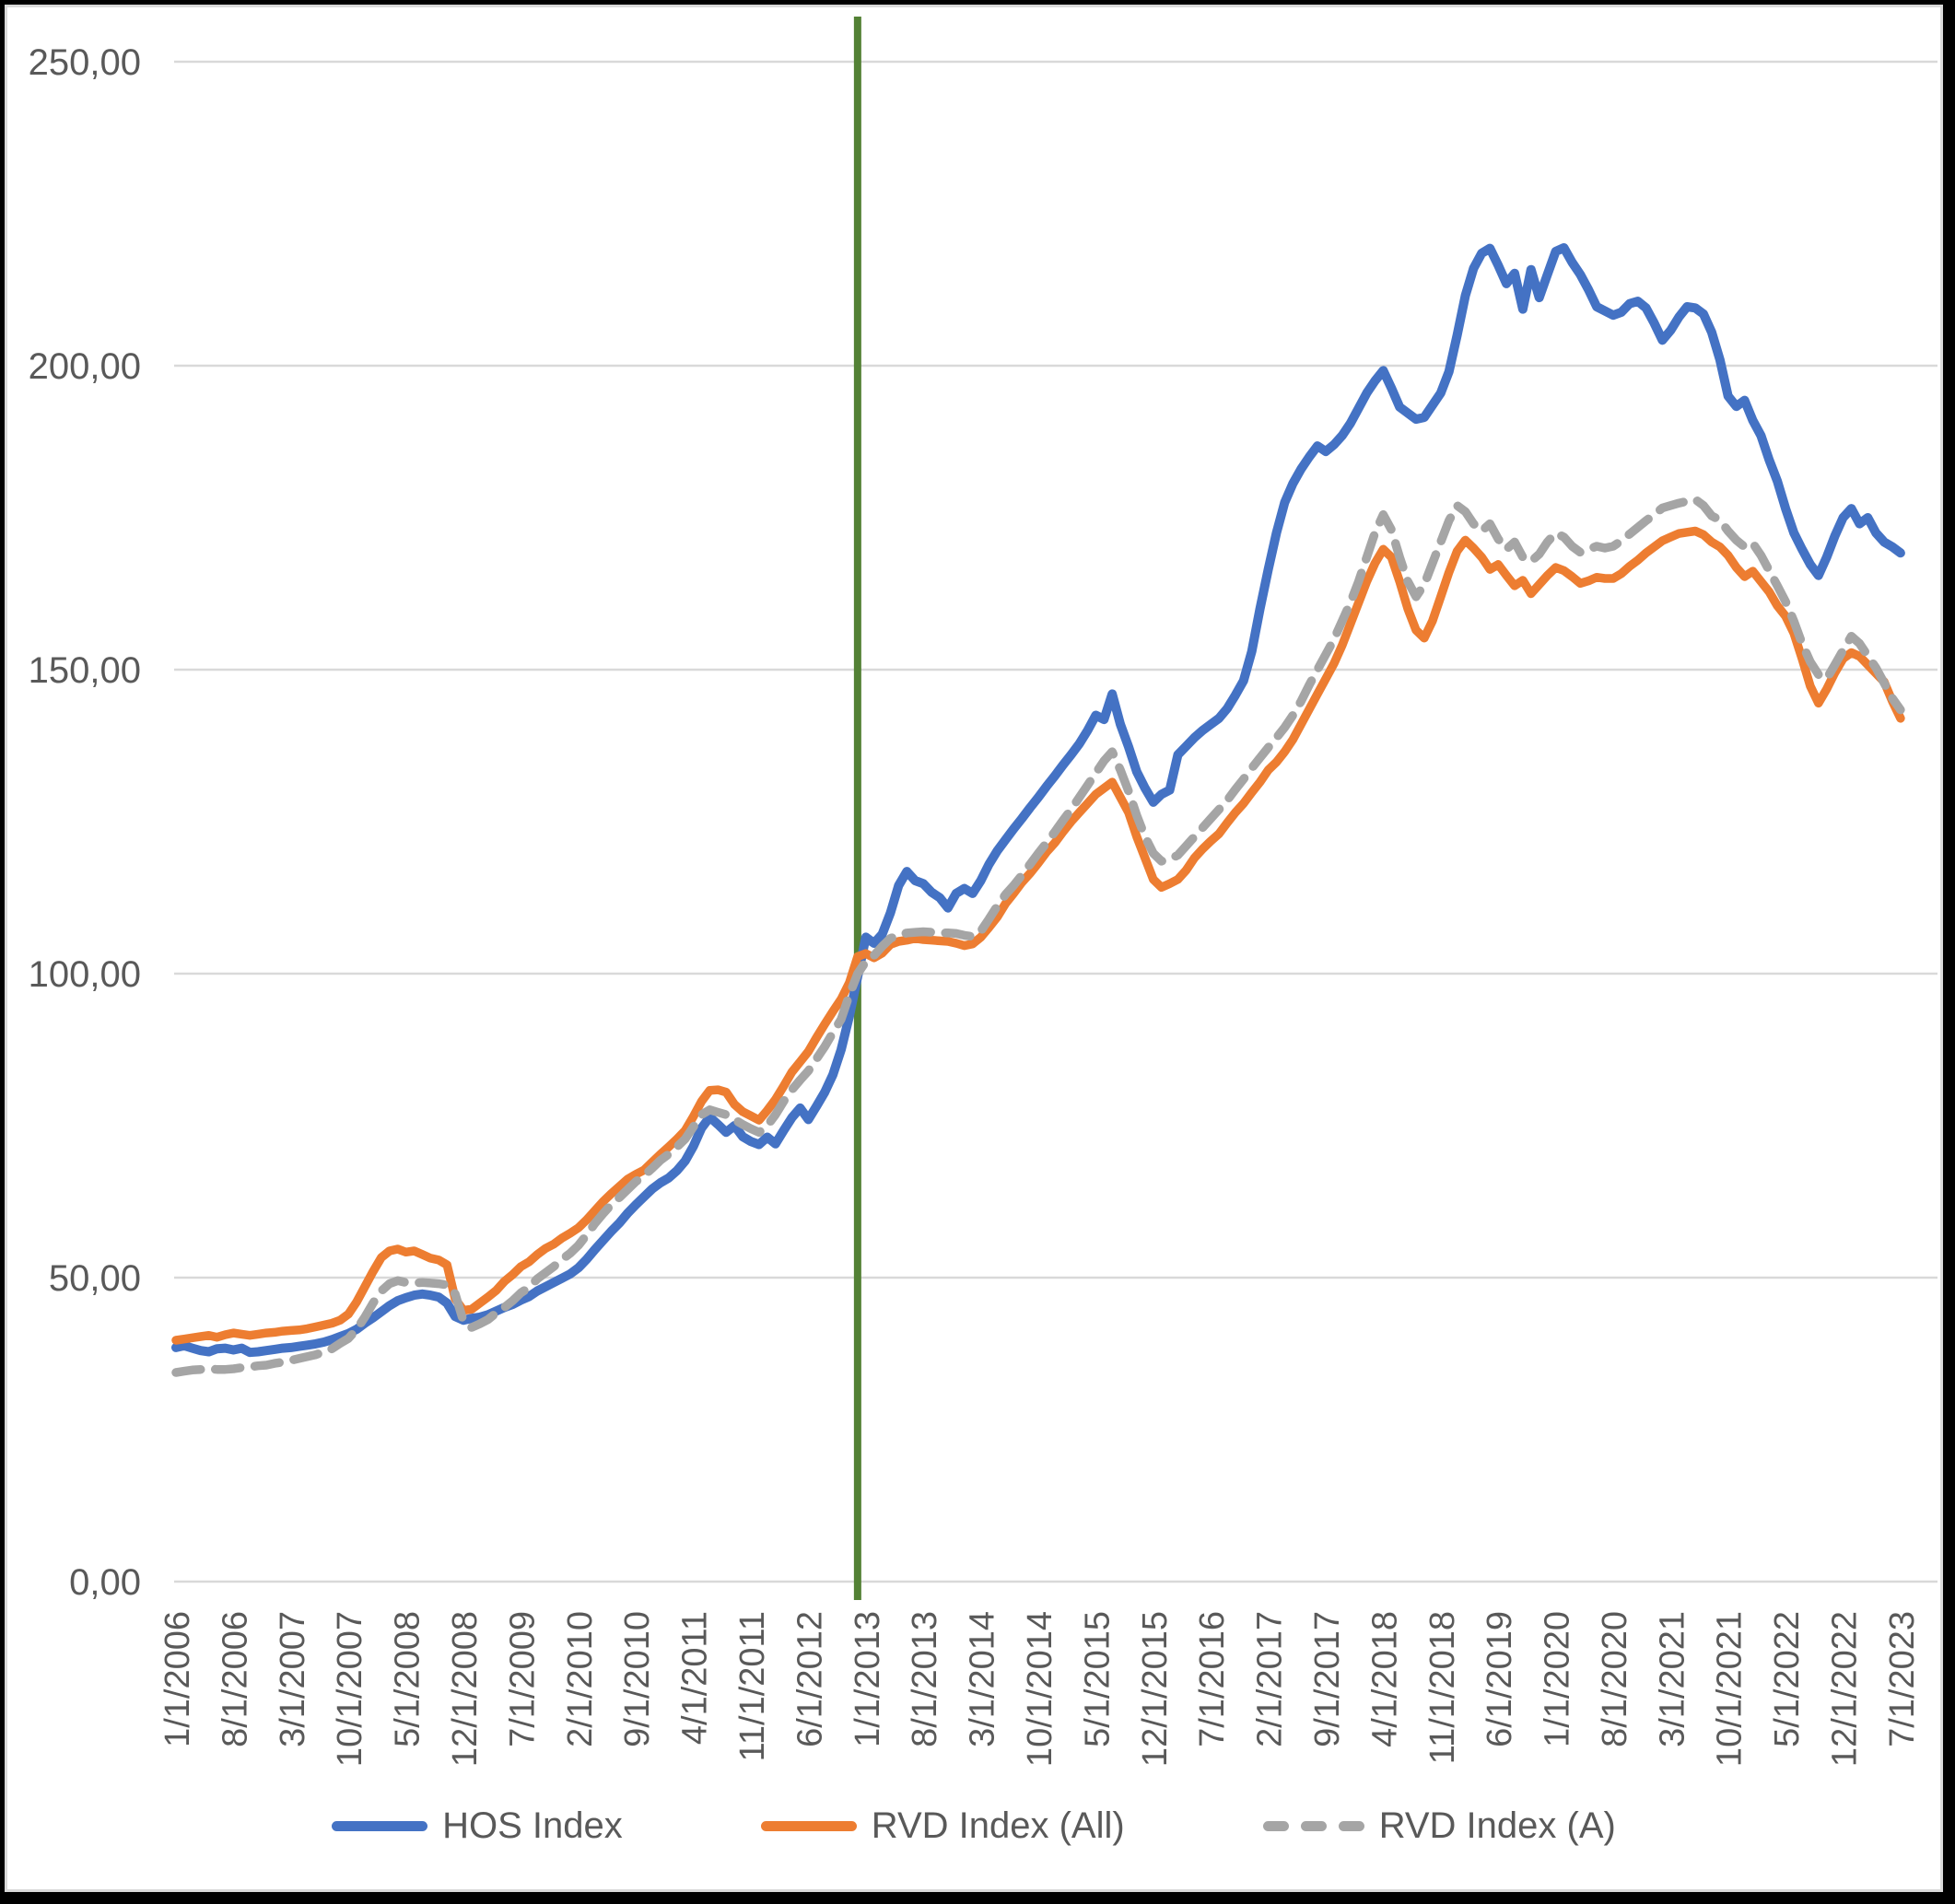 The height and width of the screenshot is (1904, 1955). What do you see at coordinates (380, 1826) in the screenshot?
I see `hos-index-line-swatch` at bounding box center [380, 1826].